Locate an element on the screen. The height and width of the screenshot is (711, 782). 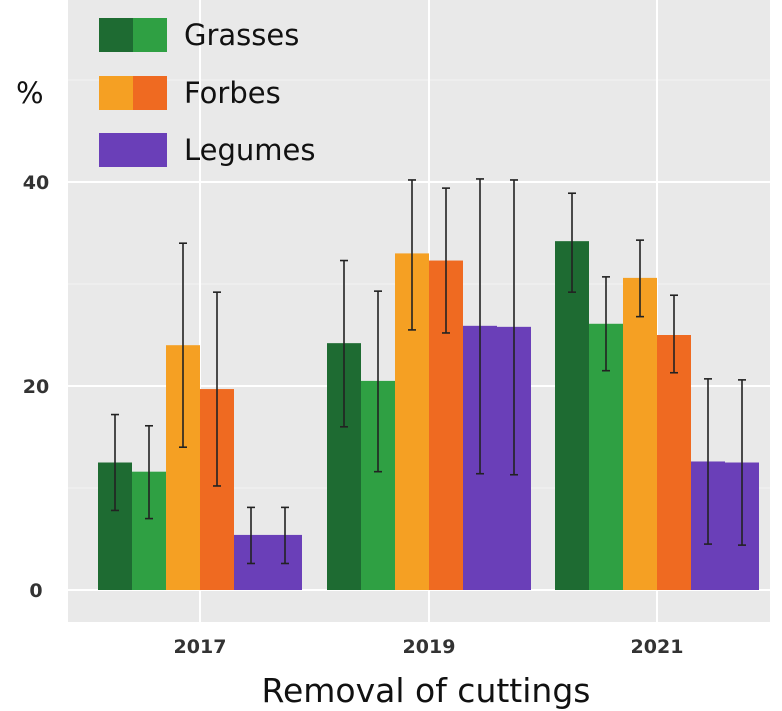
y-axis-unit-label: % is located at coordinates (30, 93).